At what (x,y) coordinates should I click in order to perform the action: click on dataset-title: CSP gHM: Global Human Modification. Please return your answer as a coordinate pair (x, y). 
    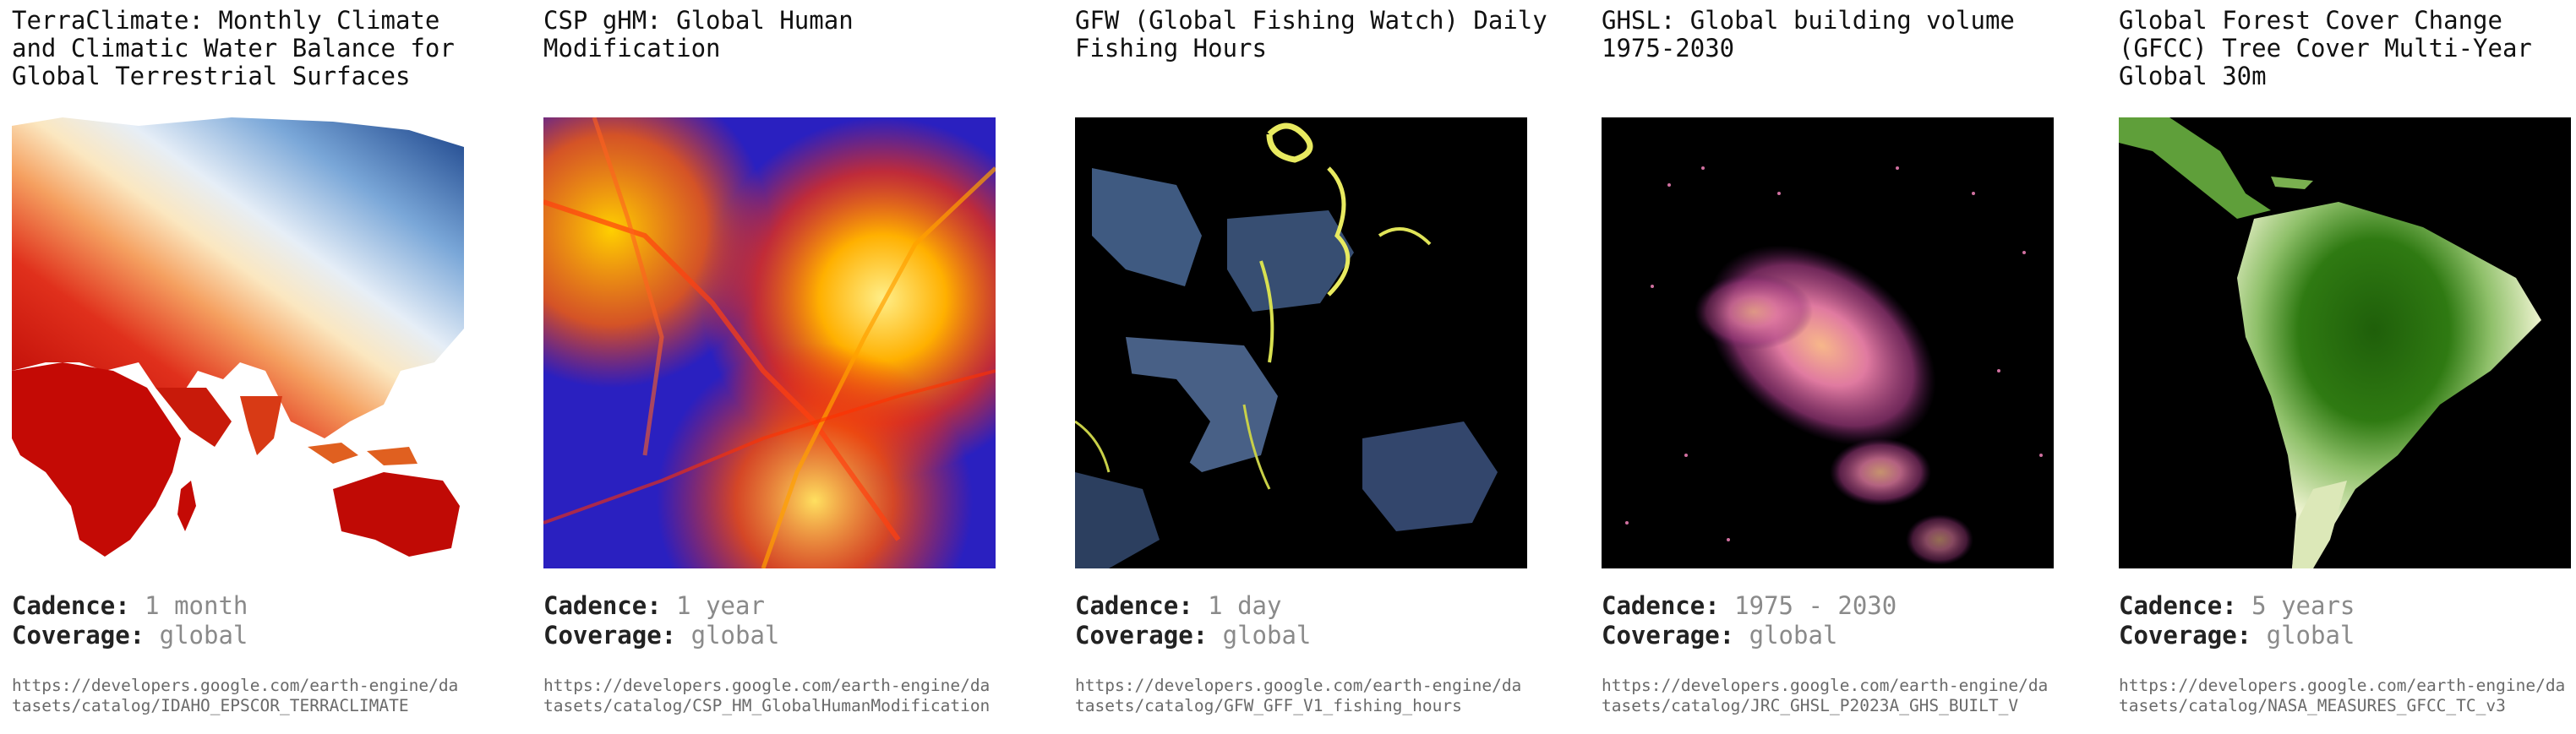
    Looking at the image, I should click on (706, 34).